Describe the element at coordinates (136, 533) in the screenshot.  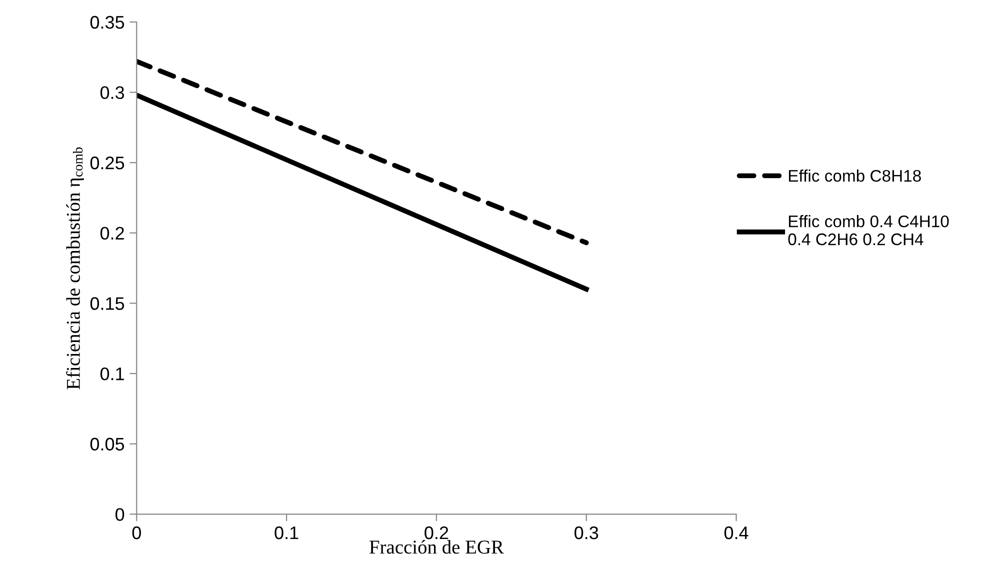
I see `x-tick-label: 0` at that location.